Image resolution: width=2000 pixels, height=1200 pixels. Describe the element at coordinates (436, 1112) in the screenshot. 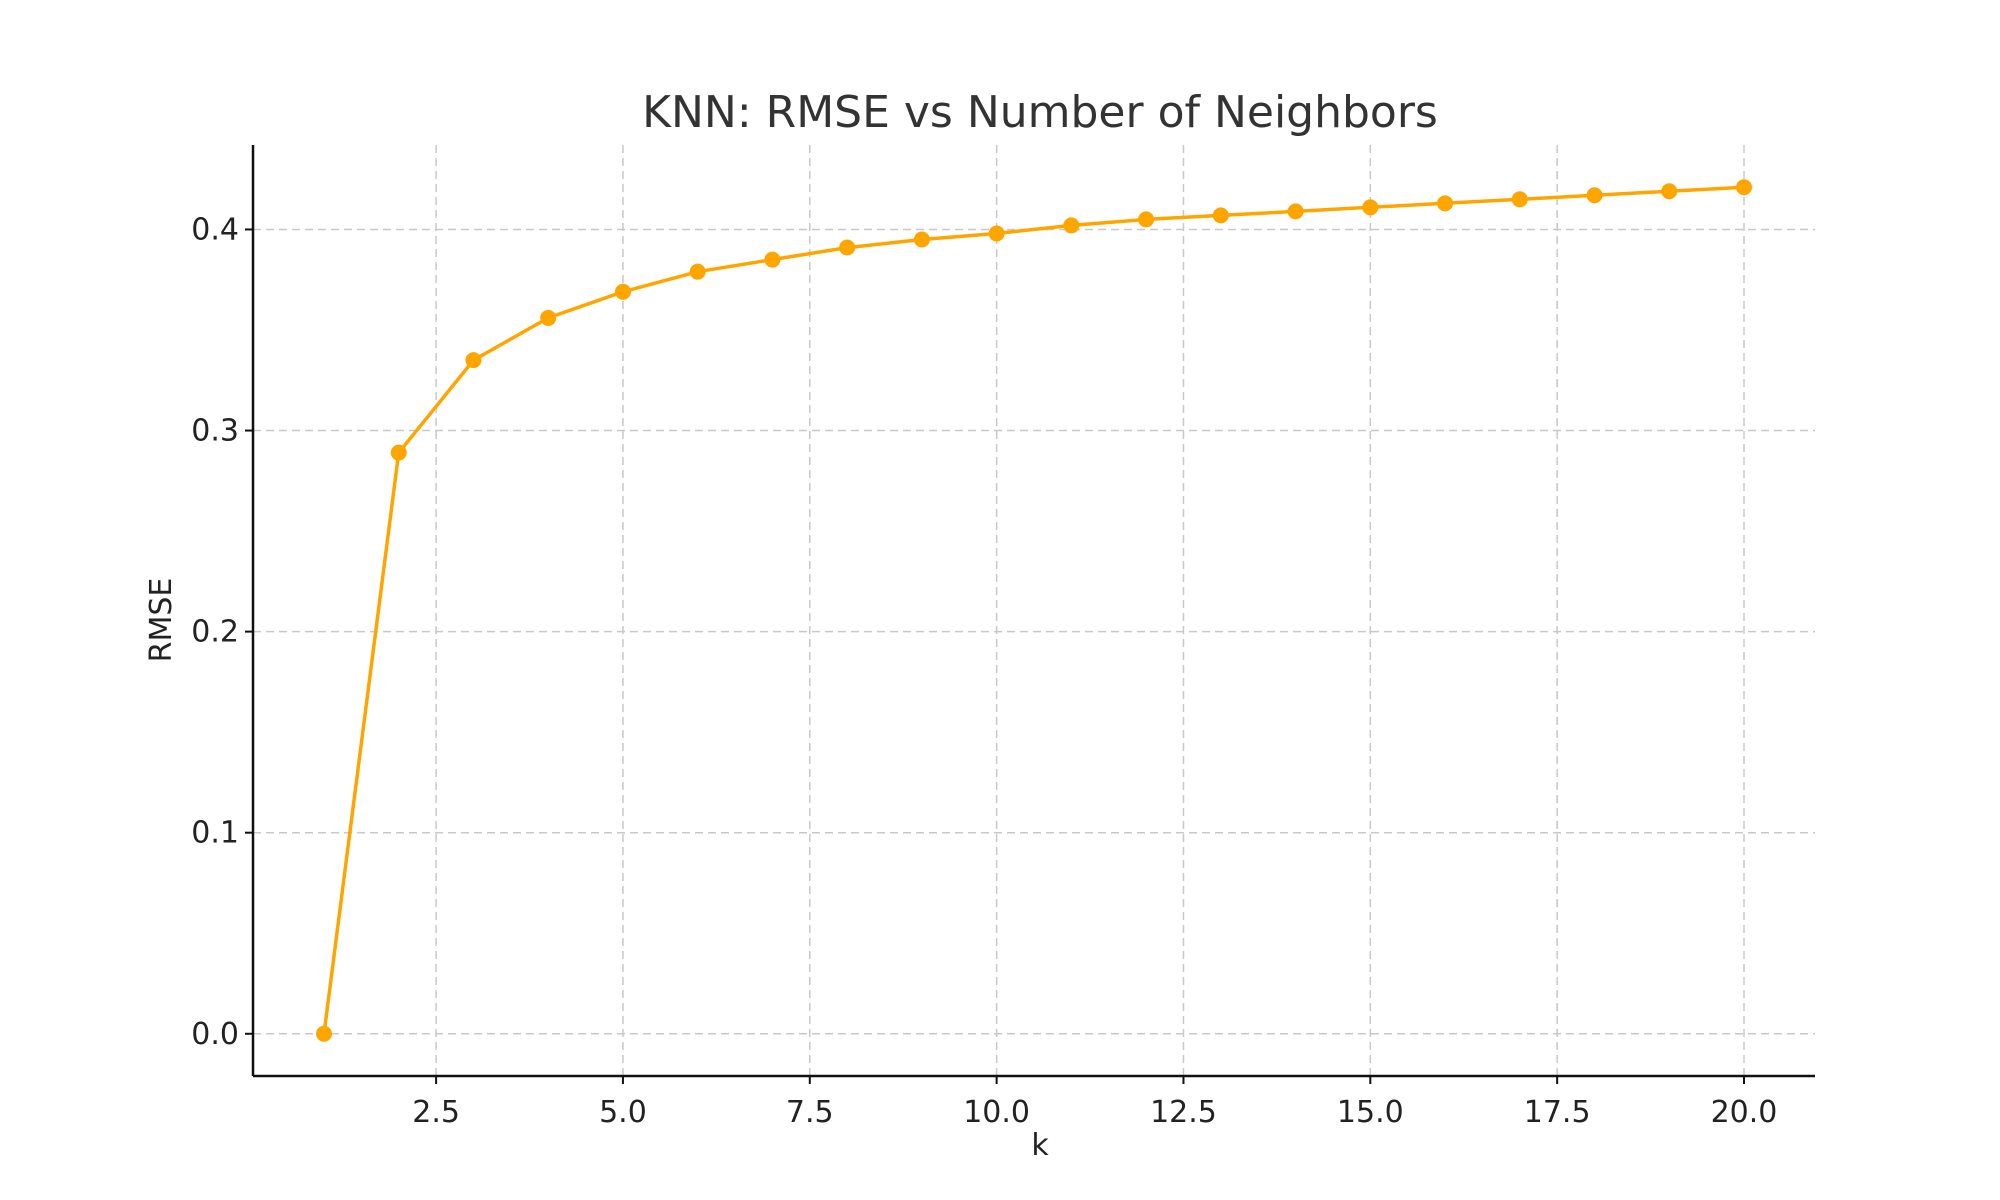

I see `x-tick-label-0: 2.5` at that location.